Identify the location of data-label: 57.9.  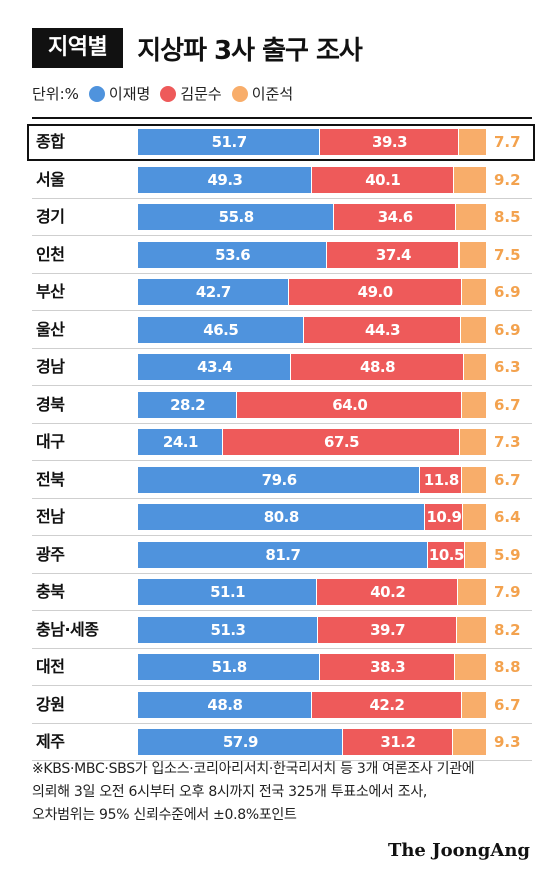
(240, 742).